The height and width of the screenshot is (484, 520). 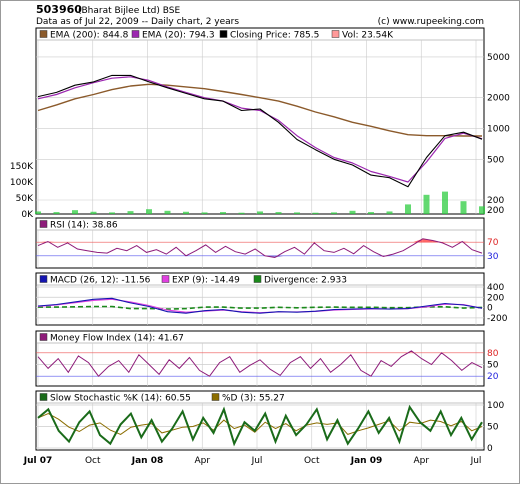 What do you see at coordinates (259, 110) in the screenshot?
I see `ema200-line` at bounding box center [259, 110].